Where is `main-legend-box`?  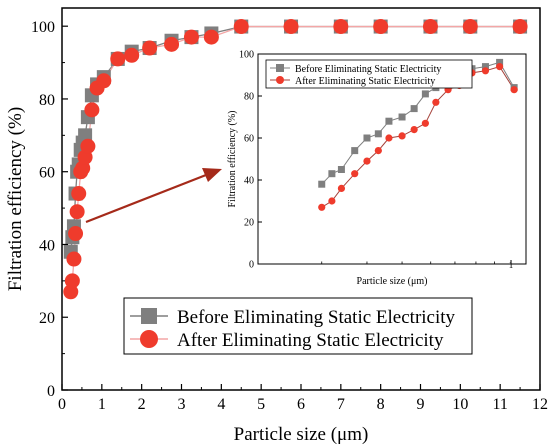 main-legend-box is located at coordinates (298, 326).